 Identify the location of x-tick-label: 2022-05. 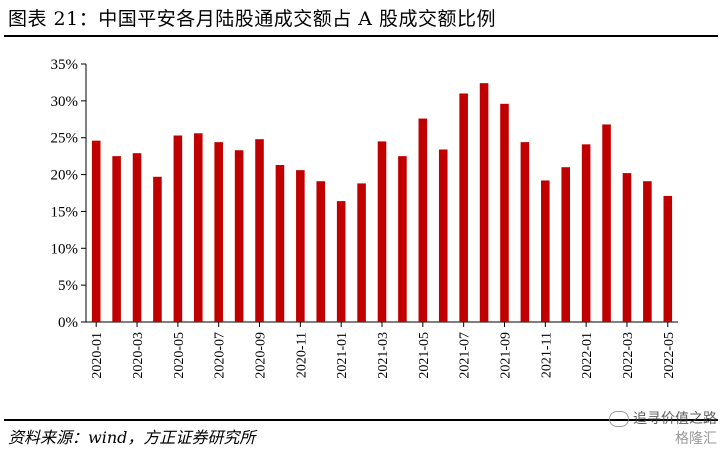
(669, 355).